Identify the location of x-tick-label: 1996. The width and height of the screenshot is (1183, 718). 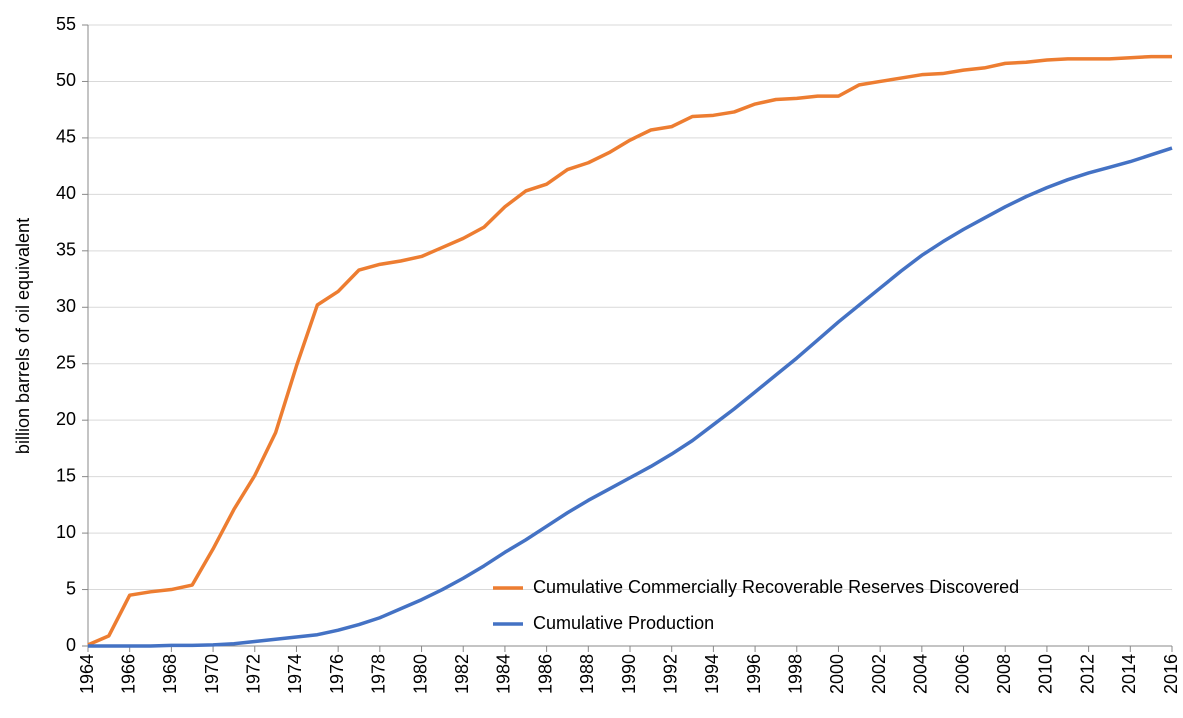
(754, 674).